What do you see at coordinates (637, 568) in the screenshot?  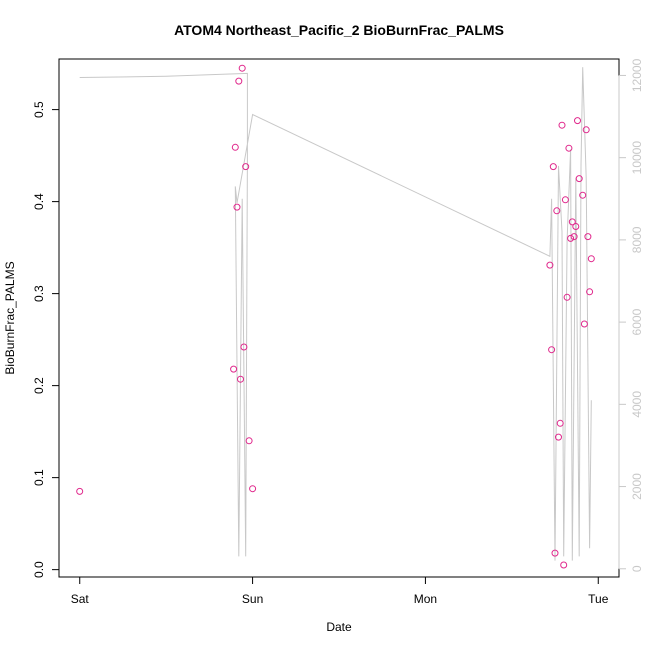 I see `y2-tick-label-0: 0` at bounding box center [637, 568].